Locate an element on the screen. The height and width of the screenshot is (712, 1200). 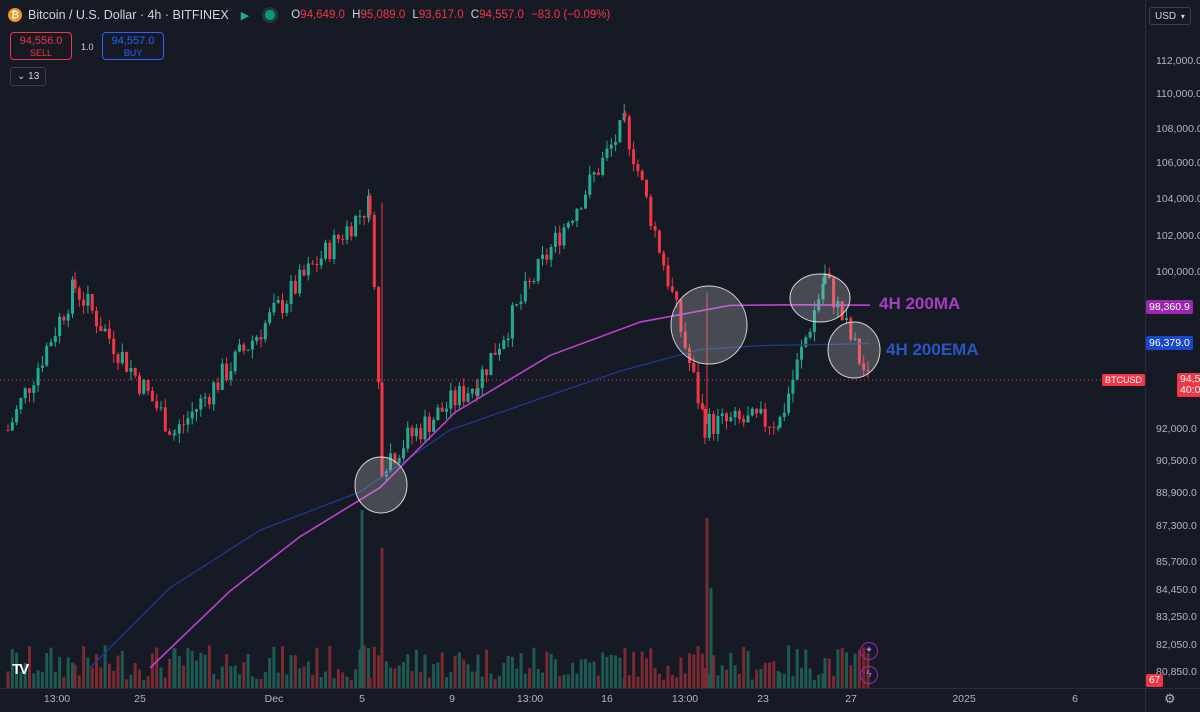
ma-price-tag: 98,360.9 is located at coordinates (1169, 307).